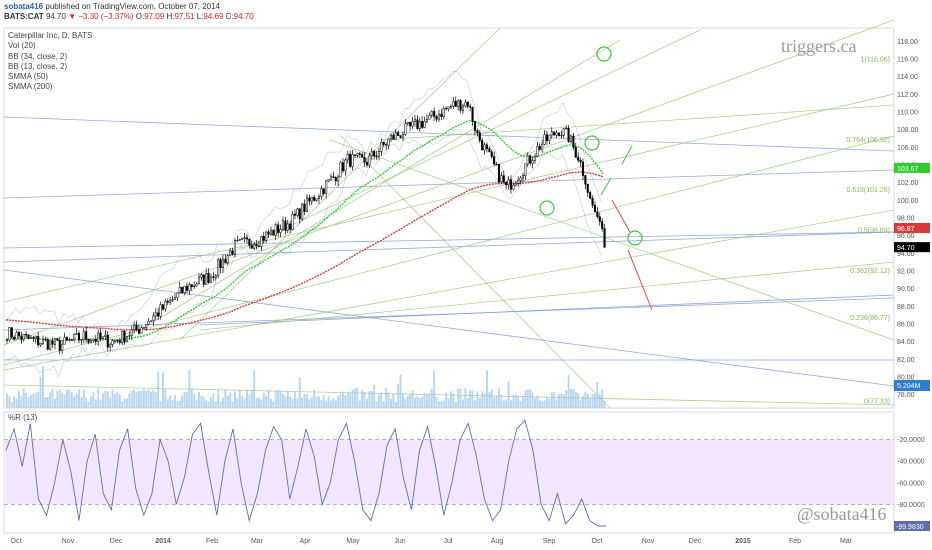 The image size is (932, 550). What do you see at coordinates (140, 16) in the screenshot?
I see `open-label: O:` at bounding box center [140, 16].